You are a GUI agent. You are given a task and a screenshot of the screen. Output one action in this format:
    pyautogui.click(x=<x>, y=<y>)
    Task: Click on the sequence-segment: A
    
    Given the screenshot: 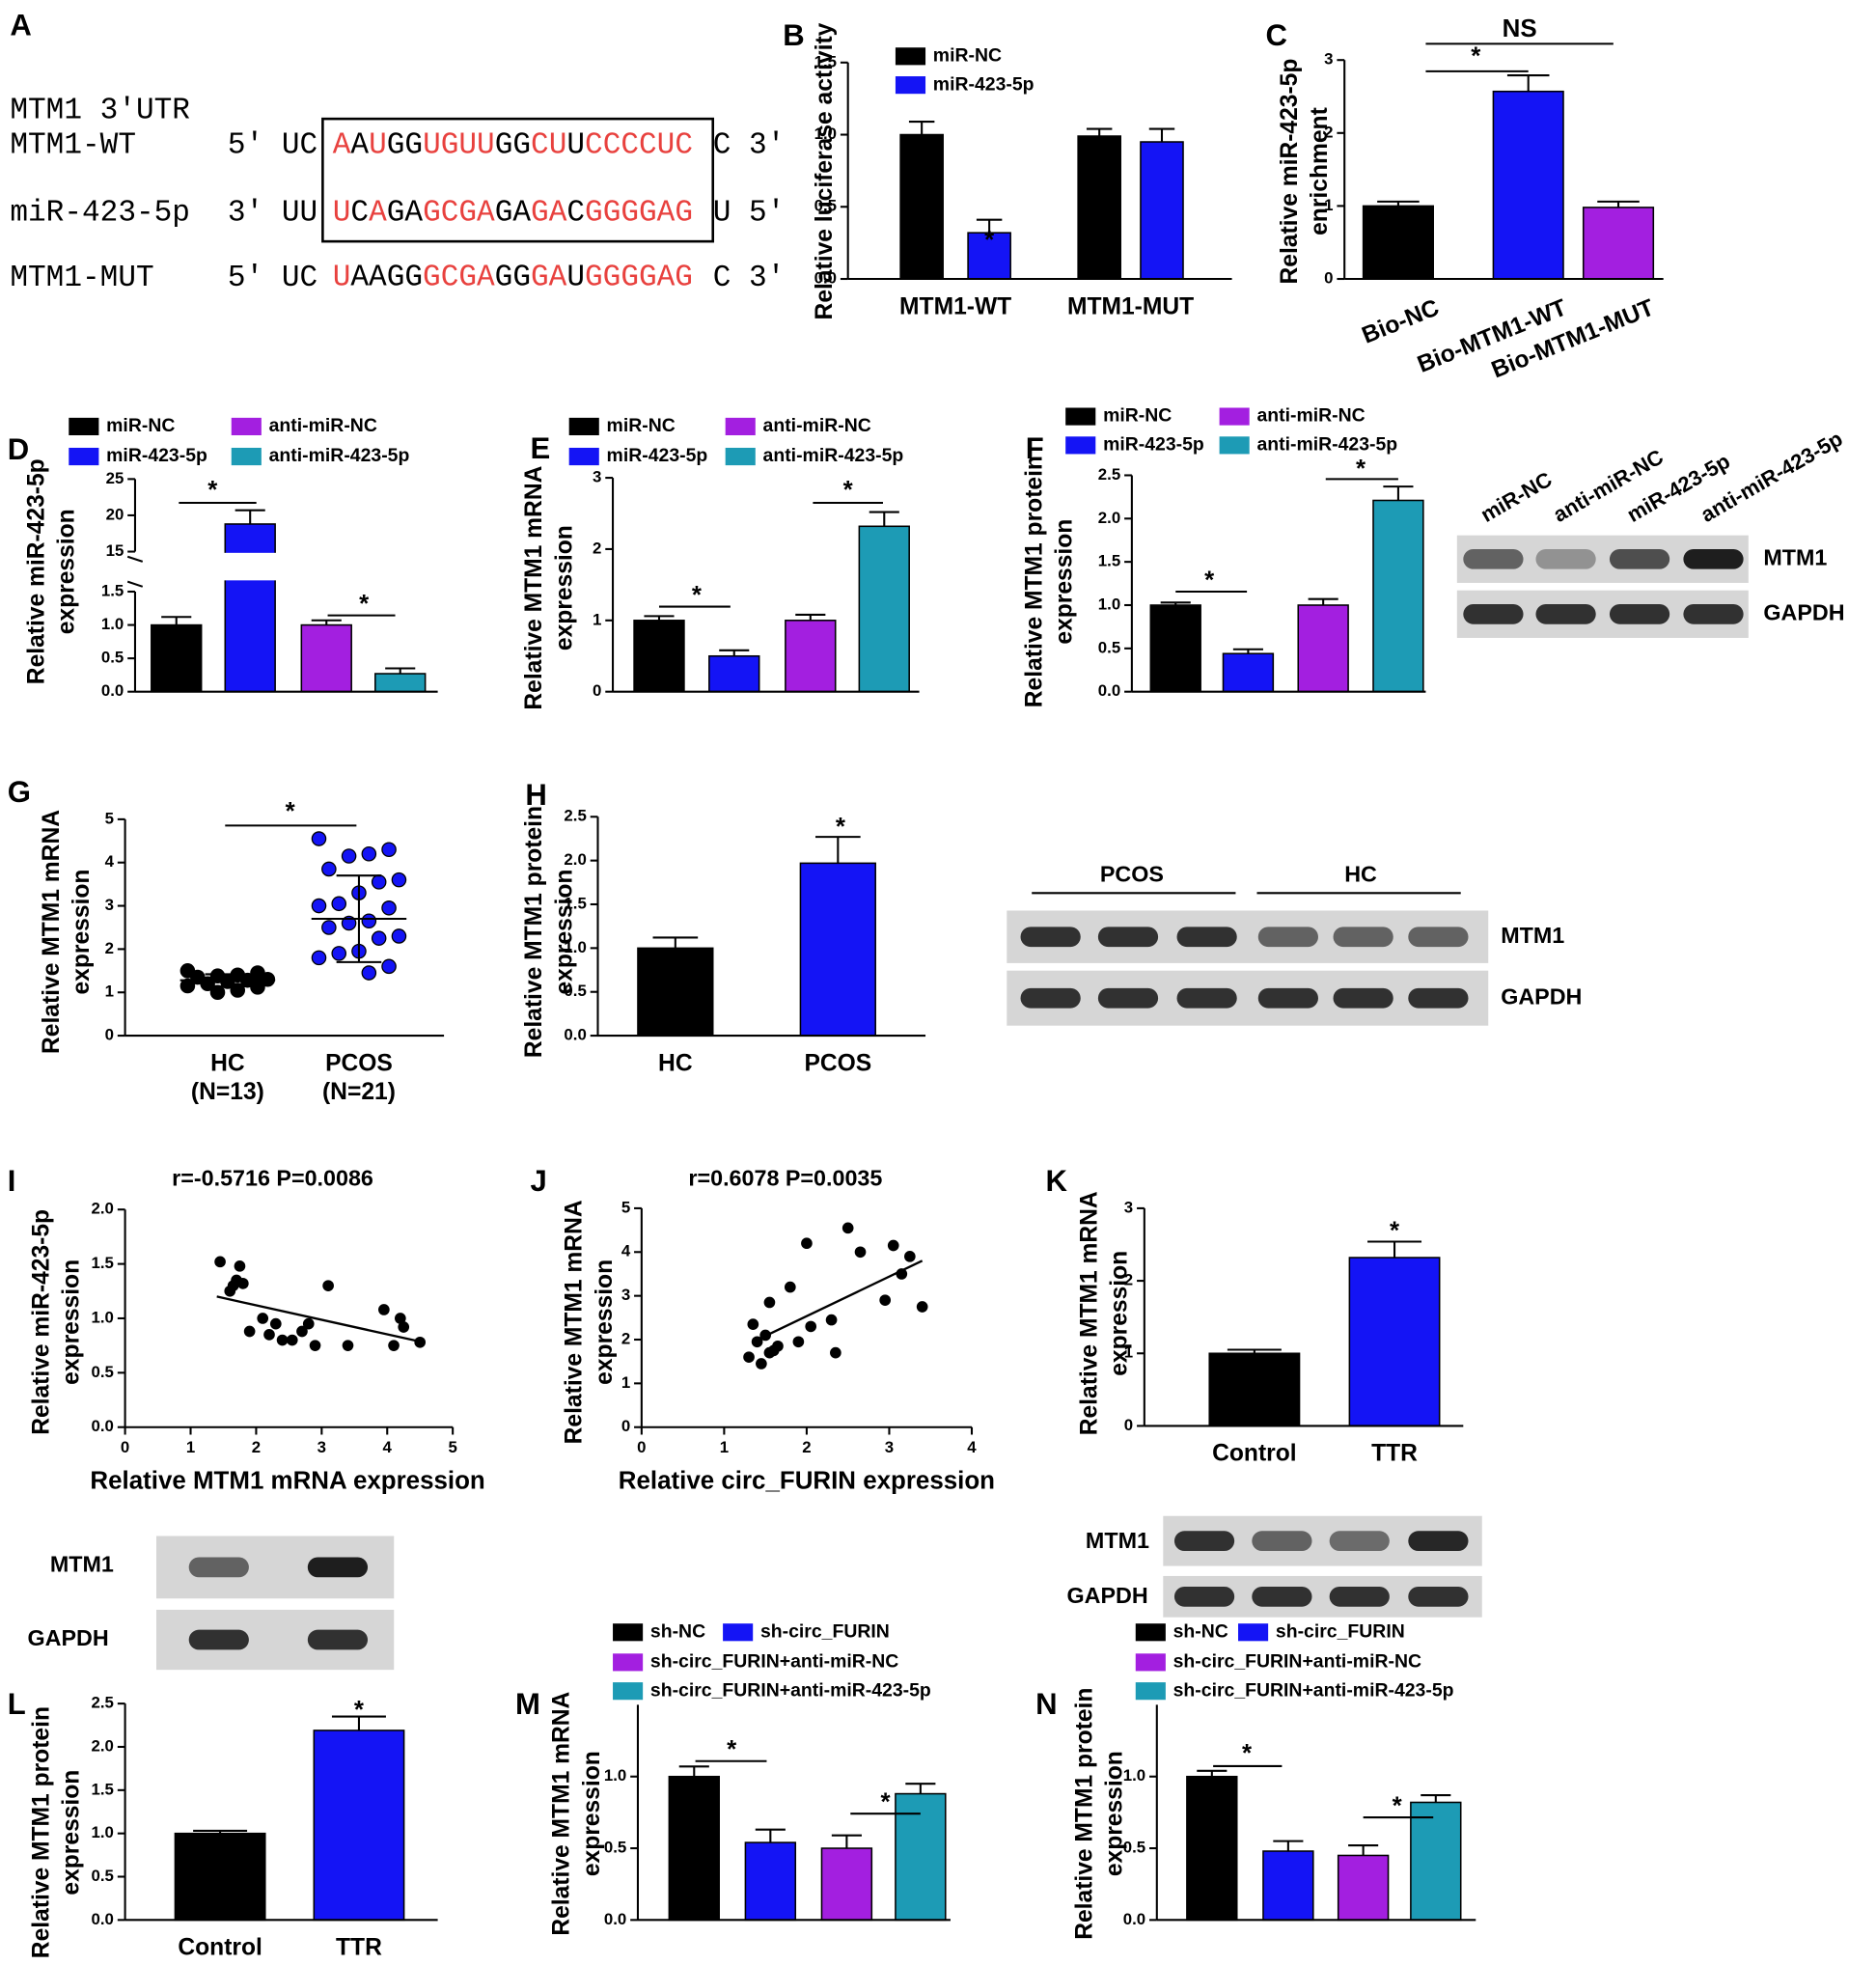 What is the action you would take?
    pyautogui.click(x=378, y=214)
    